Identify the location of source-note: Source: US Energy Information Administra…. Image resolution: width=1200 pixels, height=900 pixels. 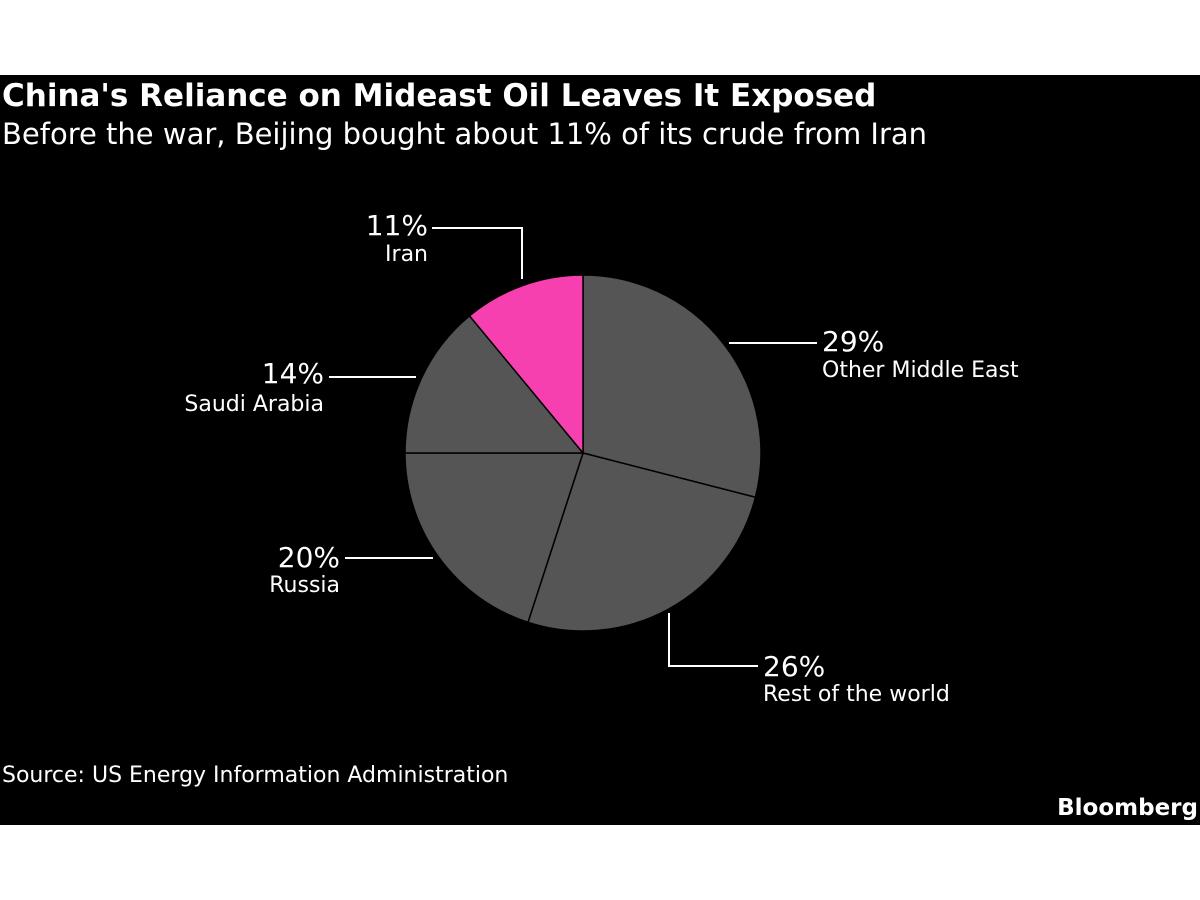
(255, 775).